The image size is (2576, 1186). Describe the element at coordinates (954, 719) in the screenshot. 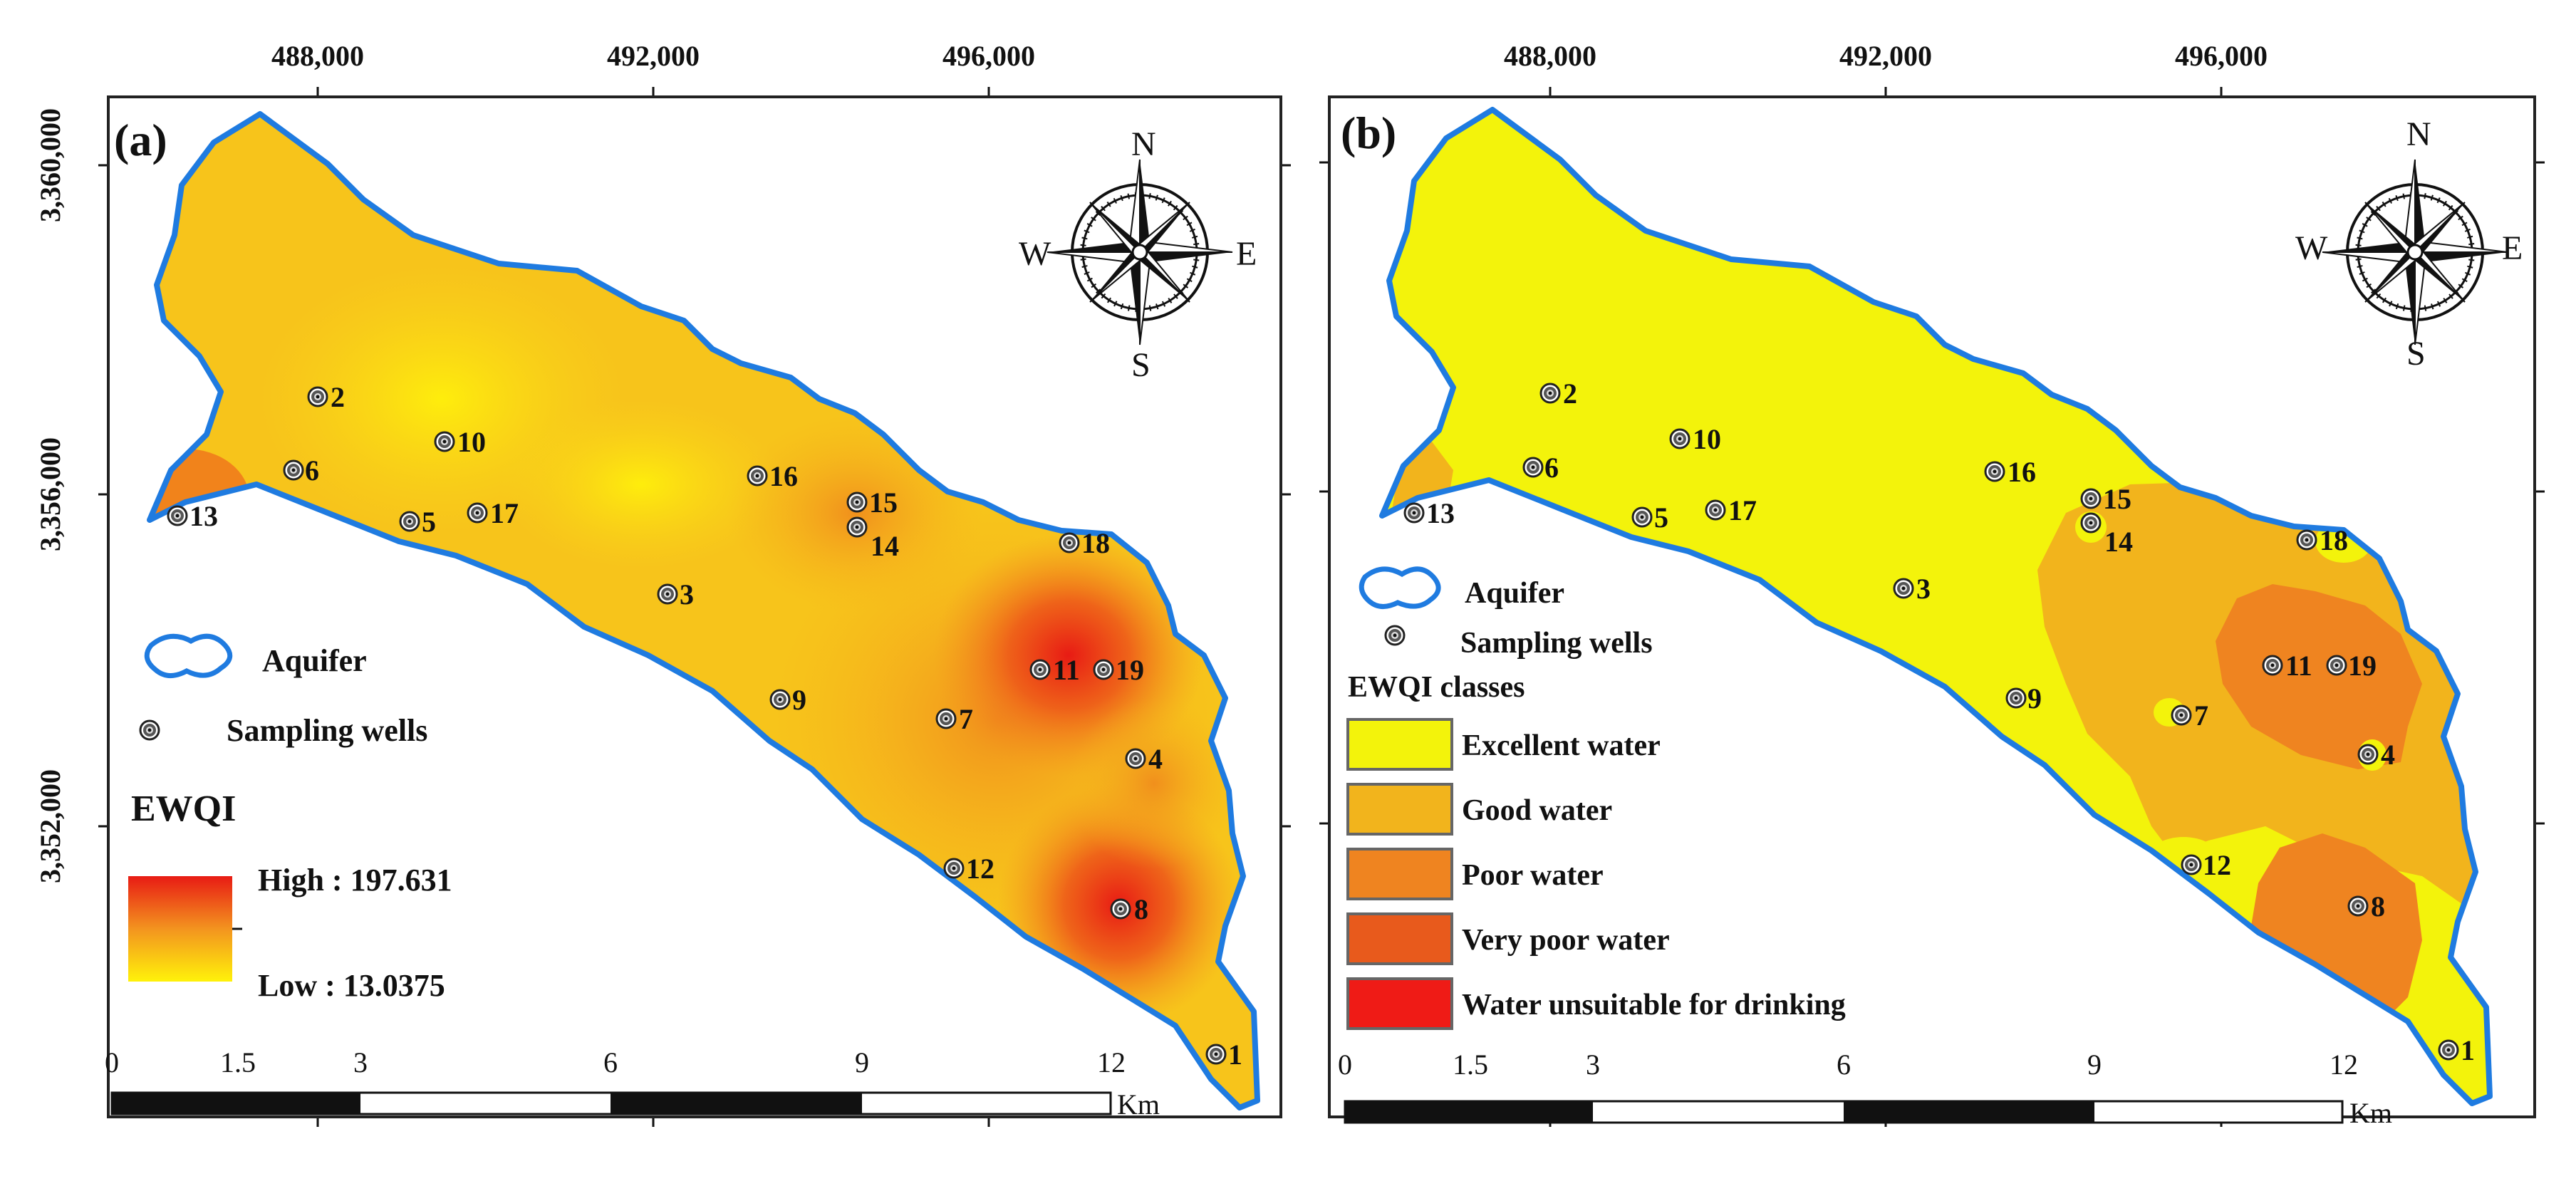

I see `well-marker: 7` at that location.